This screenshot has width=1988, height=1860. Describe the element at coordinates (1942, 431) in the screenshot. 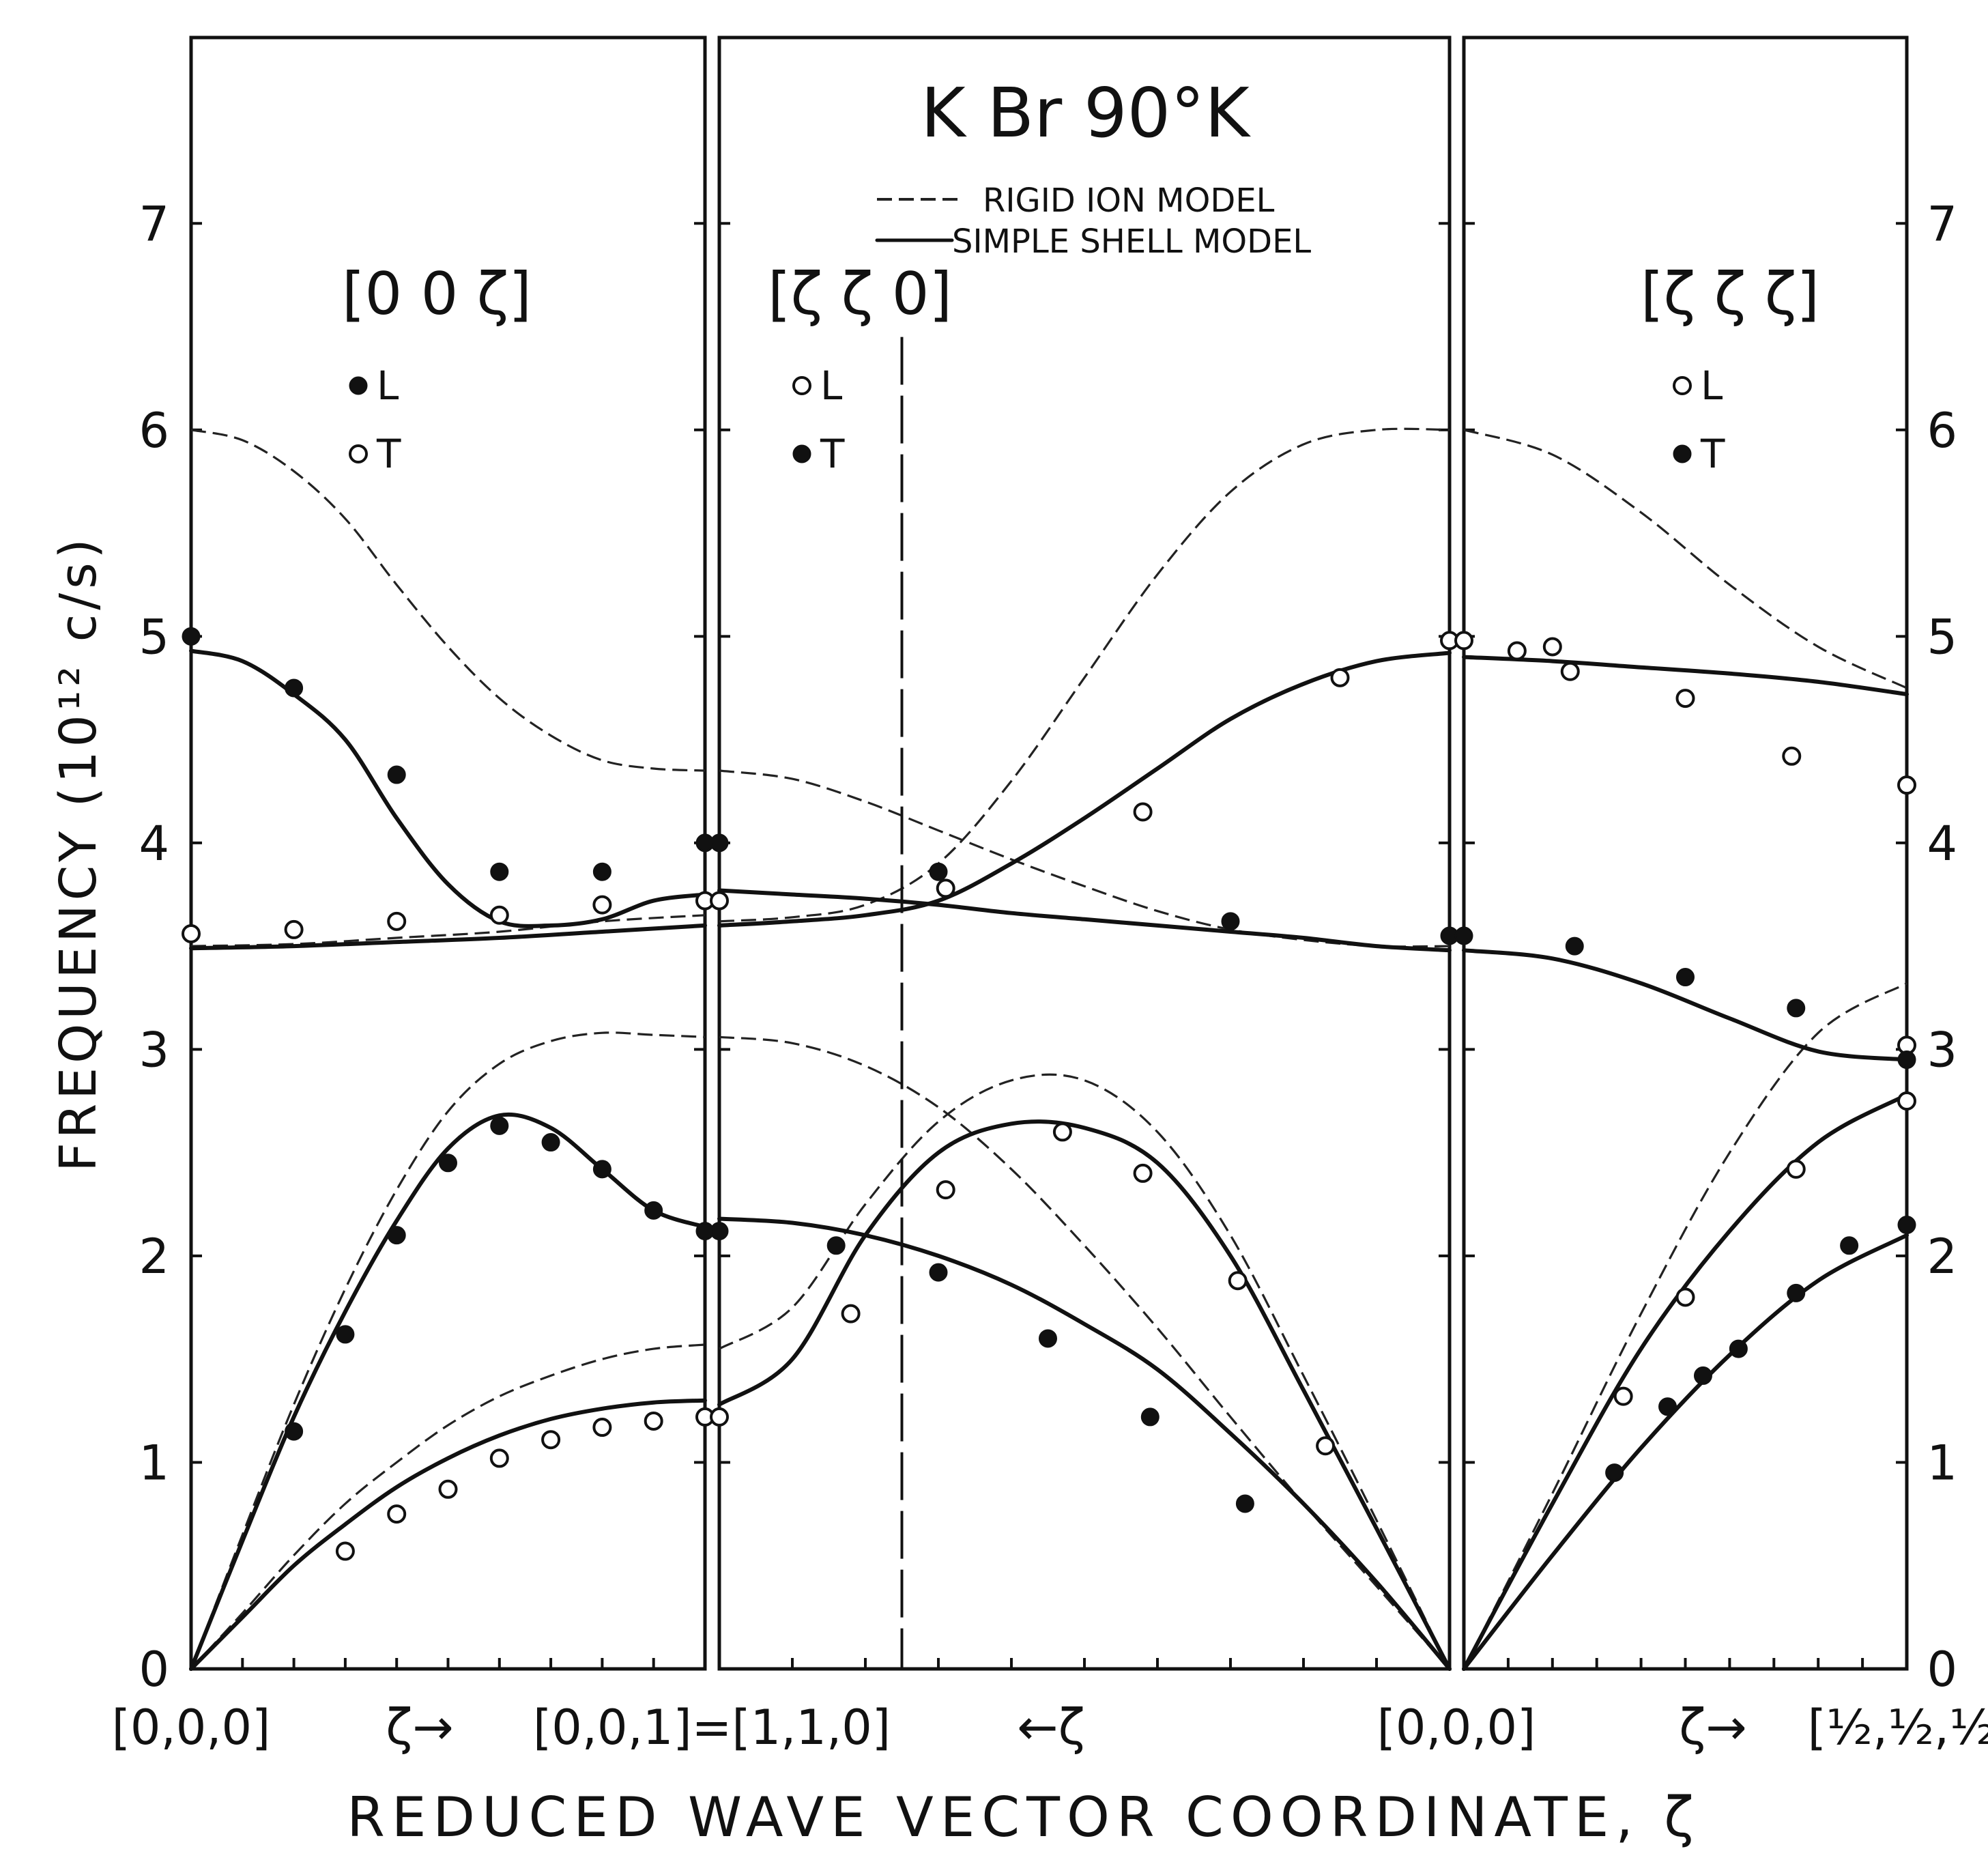

I see `y-tick-label-right: 6` at that location.